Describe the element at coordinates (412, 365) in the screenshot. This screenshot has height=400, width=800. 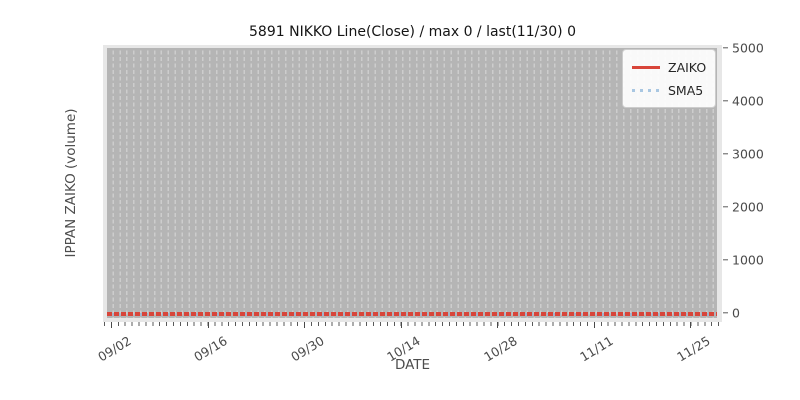
I see `x-axis-label: DATE` at that location.